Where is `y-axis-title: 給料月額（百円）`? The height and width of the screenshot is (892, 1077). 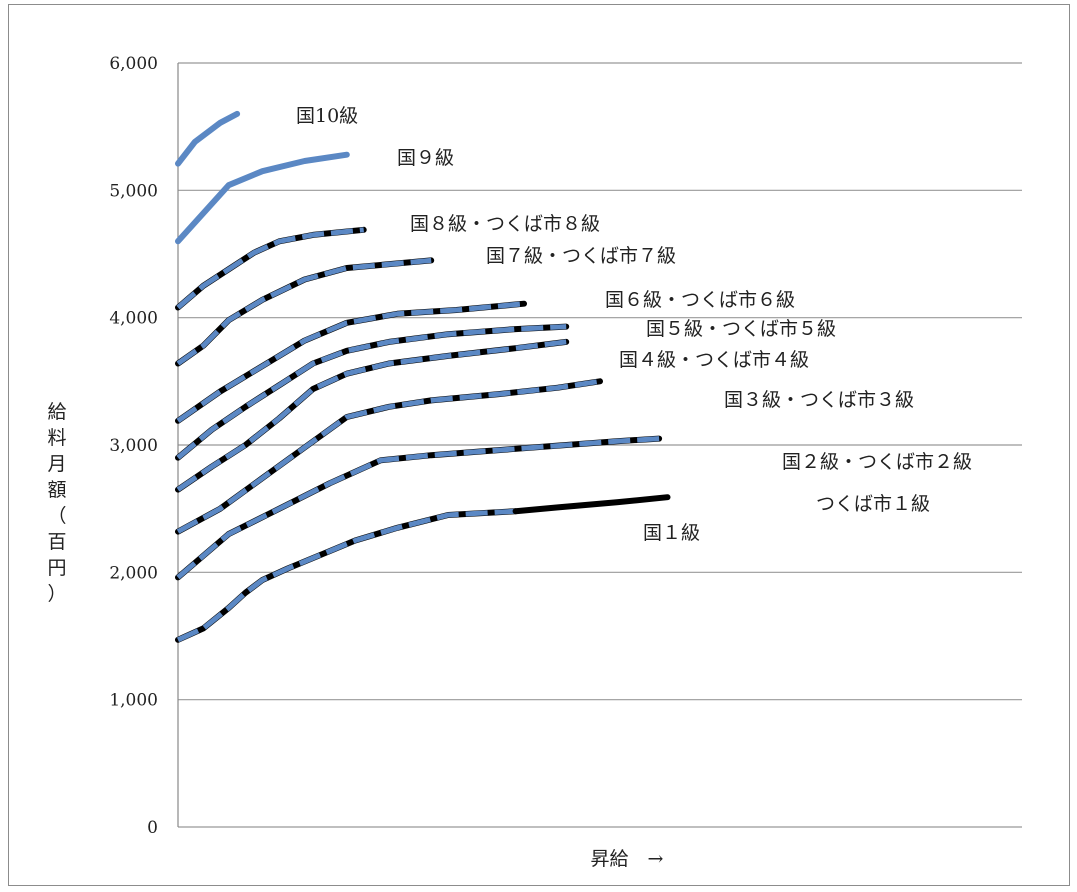
y-axis-title: 給料月額（百円） is located at coordinates (56, 503).